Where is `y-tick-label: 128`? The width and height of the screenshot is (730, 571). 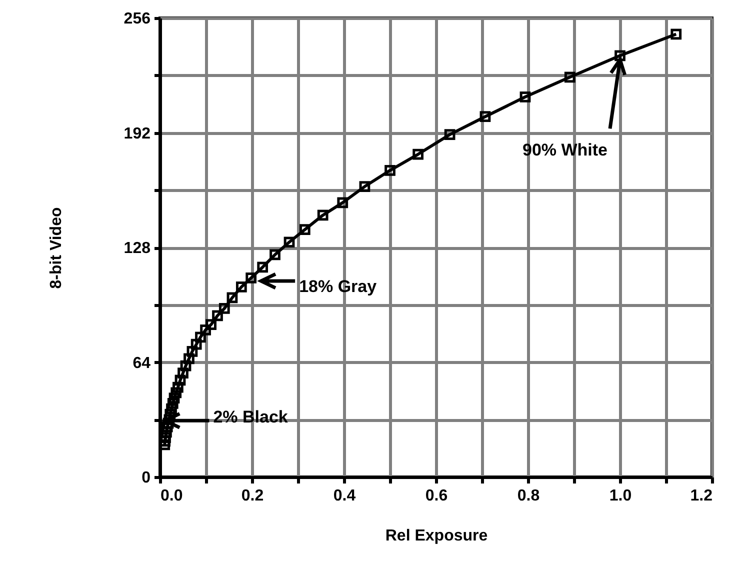
y-tick-label: 128 is located at coordinates (137, 248).